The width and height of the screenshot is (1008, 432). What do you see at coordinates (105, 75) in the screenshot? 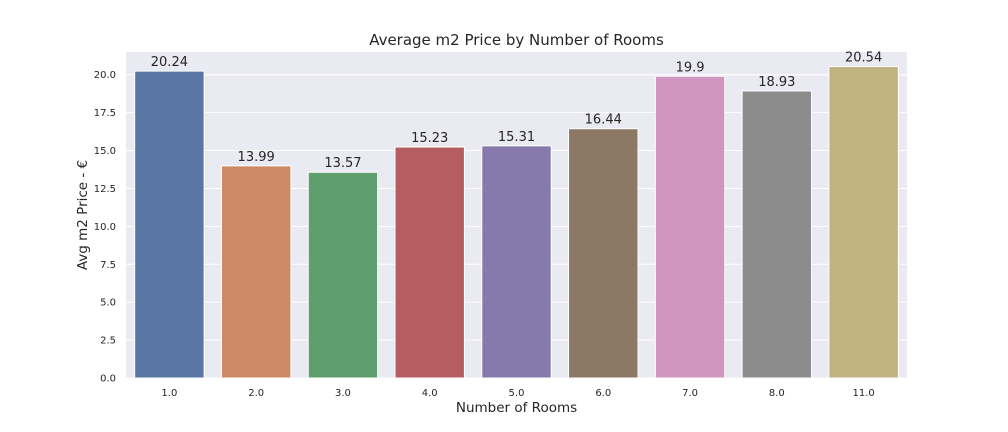
I see `y-tick-label: 20.0` at bounding box center [105, 75].